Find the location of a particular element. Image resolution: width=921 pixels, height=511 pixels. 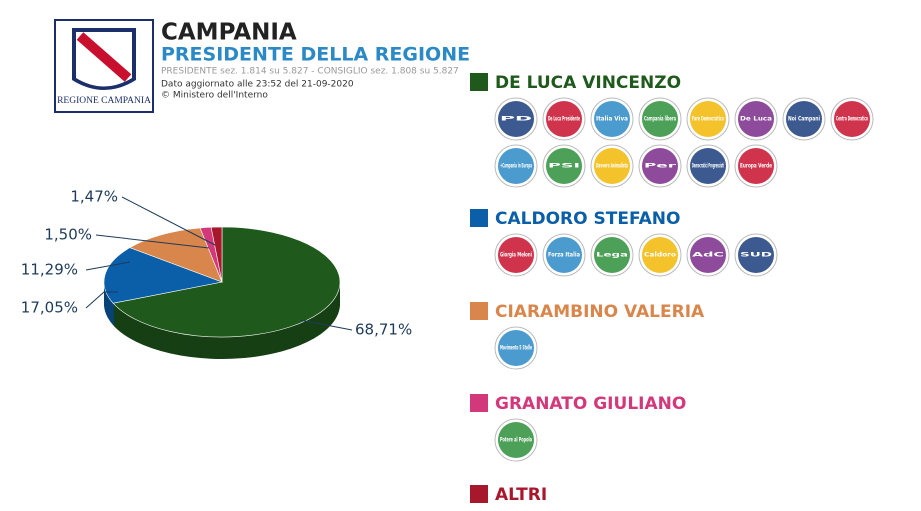

party-logo-text: Davvero Animalista is located at coordinates (612, 166).